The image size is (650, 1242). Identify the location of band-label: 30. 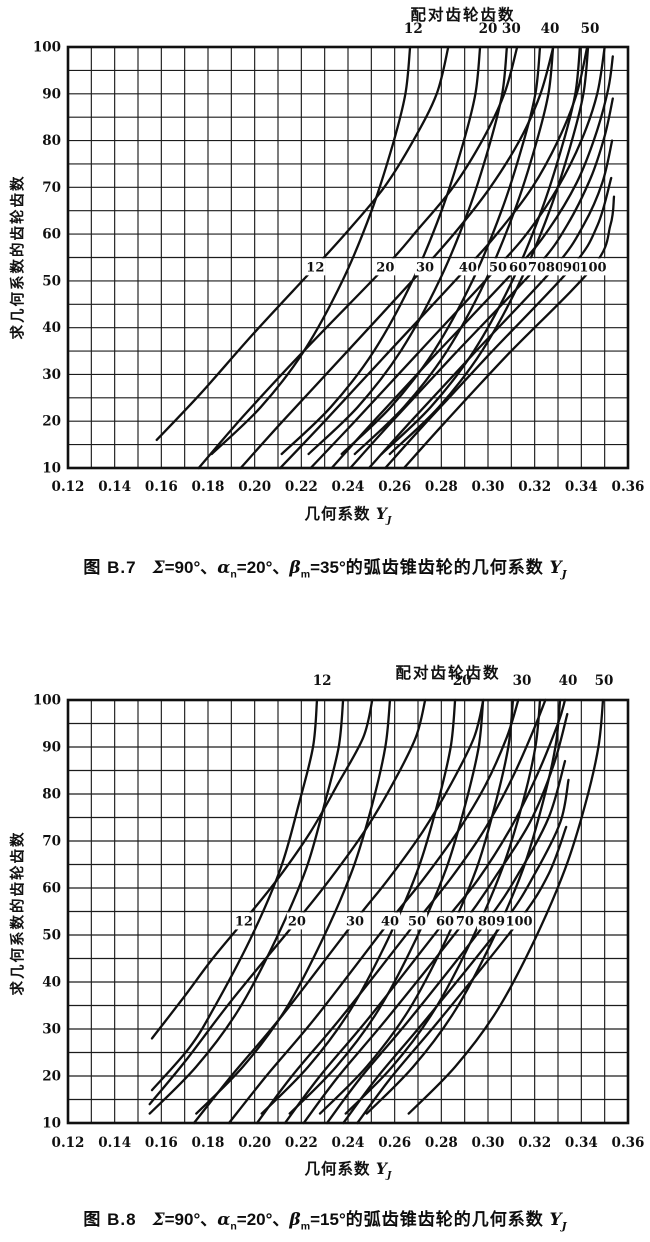
(425, 267).